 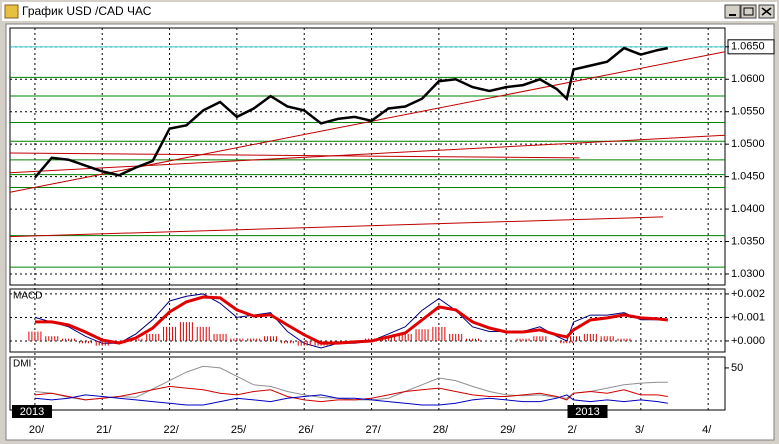 I want to click on y-tick-label: 1.0600, so click(x=748, y=79).